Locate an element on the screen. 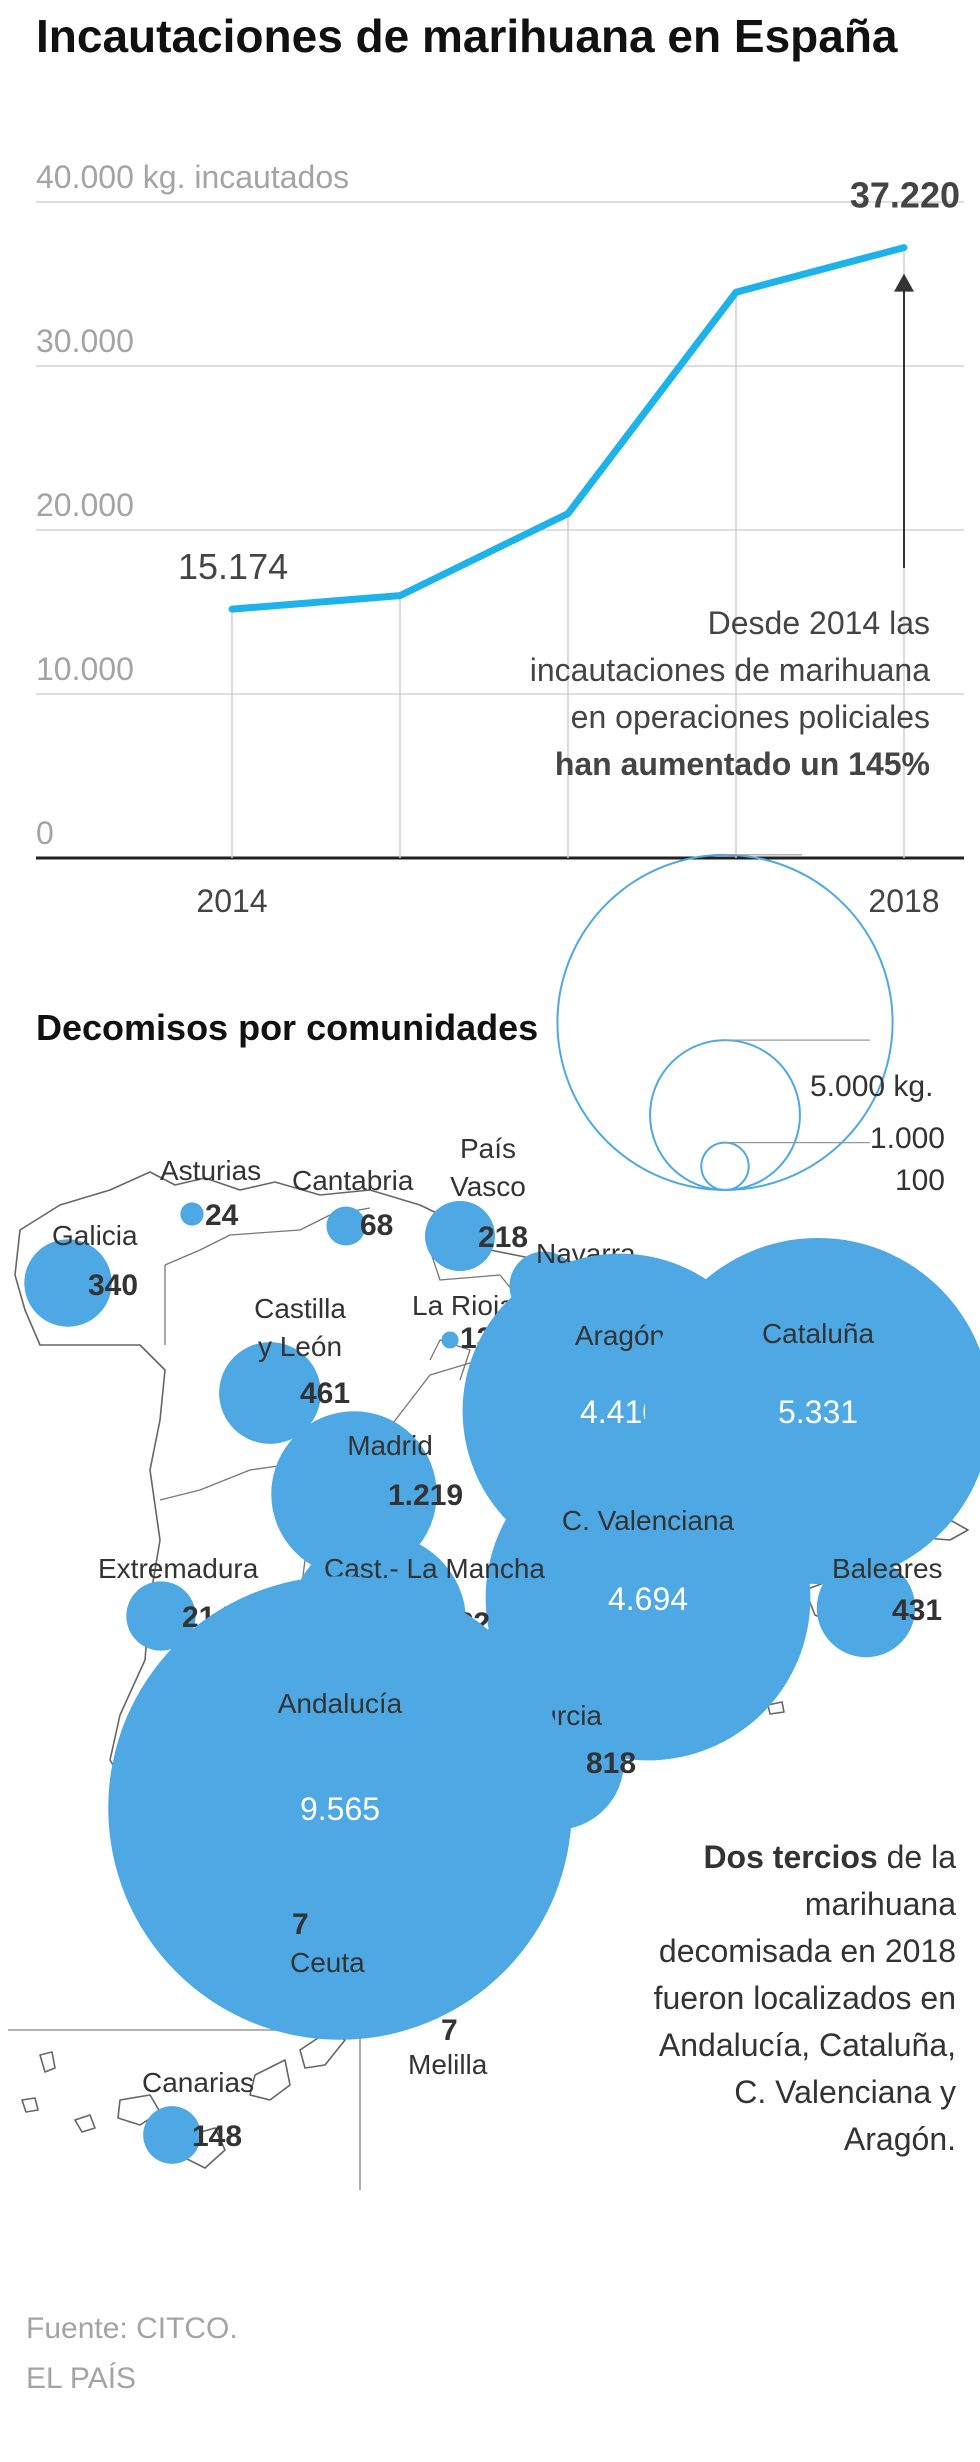 The width and height of the screenshot is (980, 2462). annotation-bold-line: han aumentado un 145% is located at coordinates (742, 764).